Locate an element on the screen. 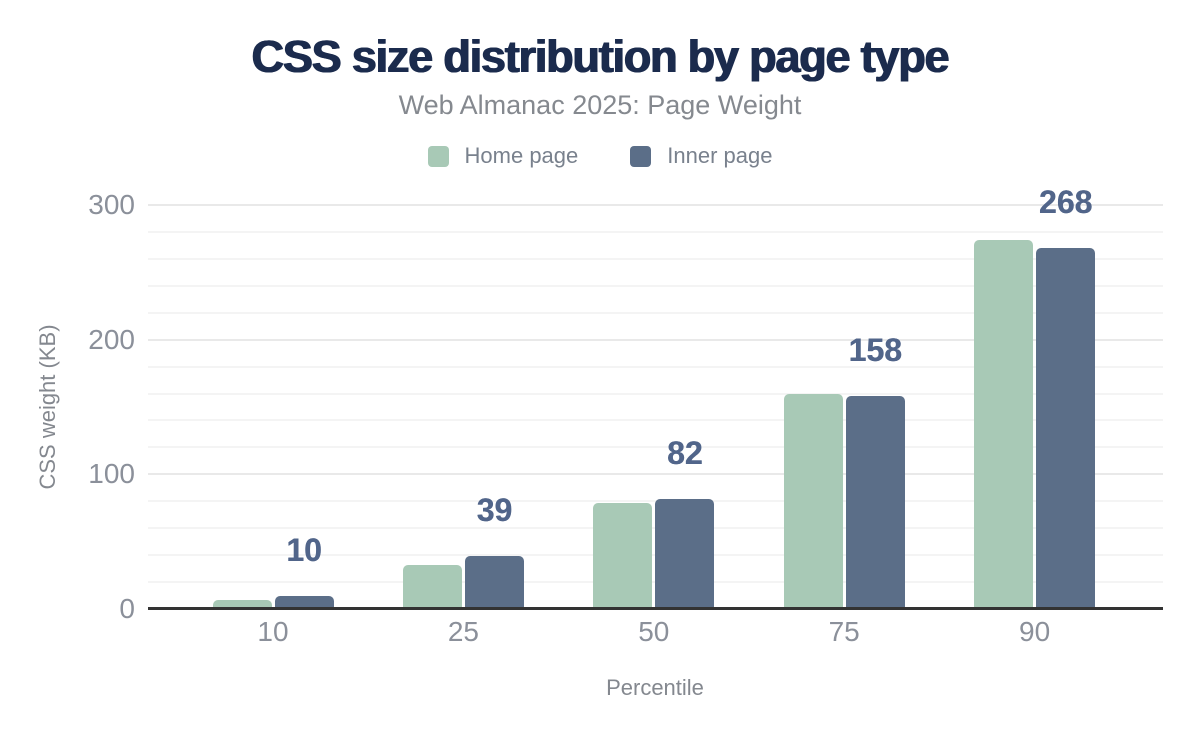  data-label-p25: 39 is located at coordinates (494, 510).